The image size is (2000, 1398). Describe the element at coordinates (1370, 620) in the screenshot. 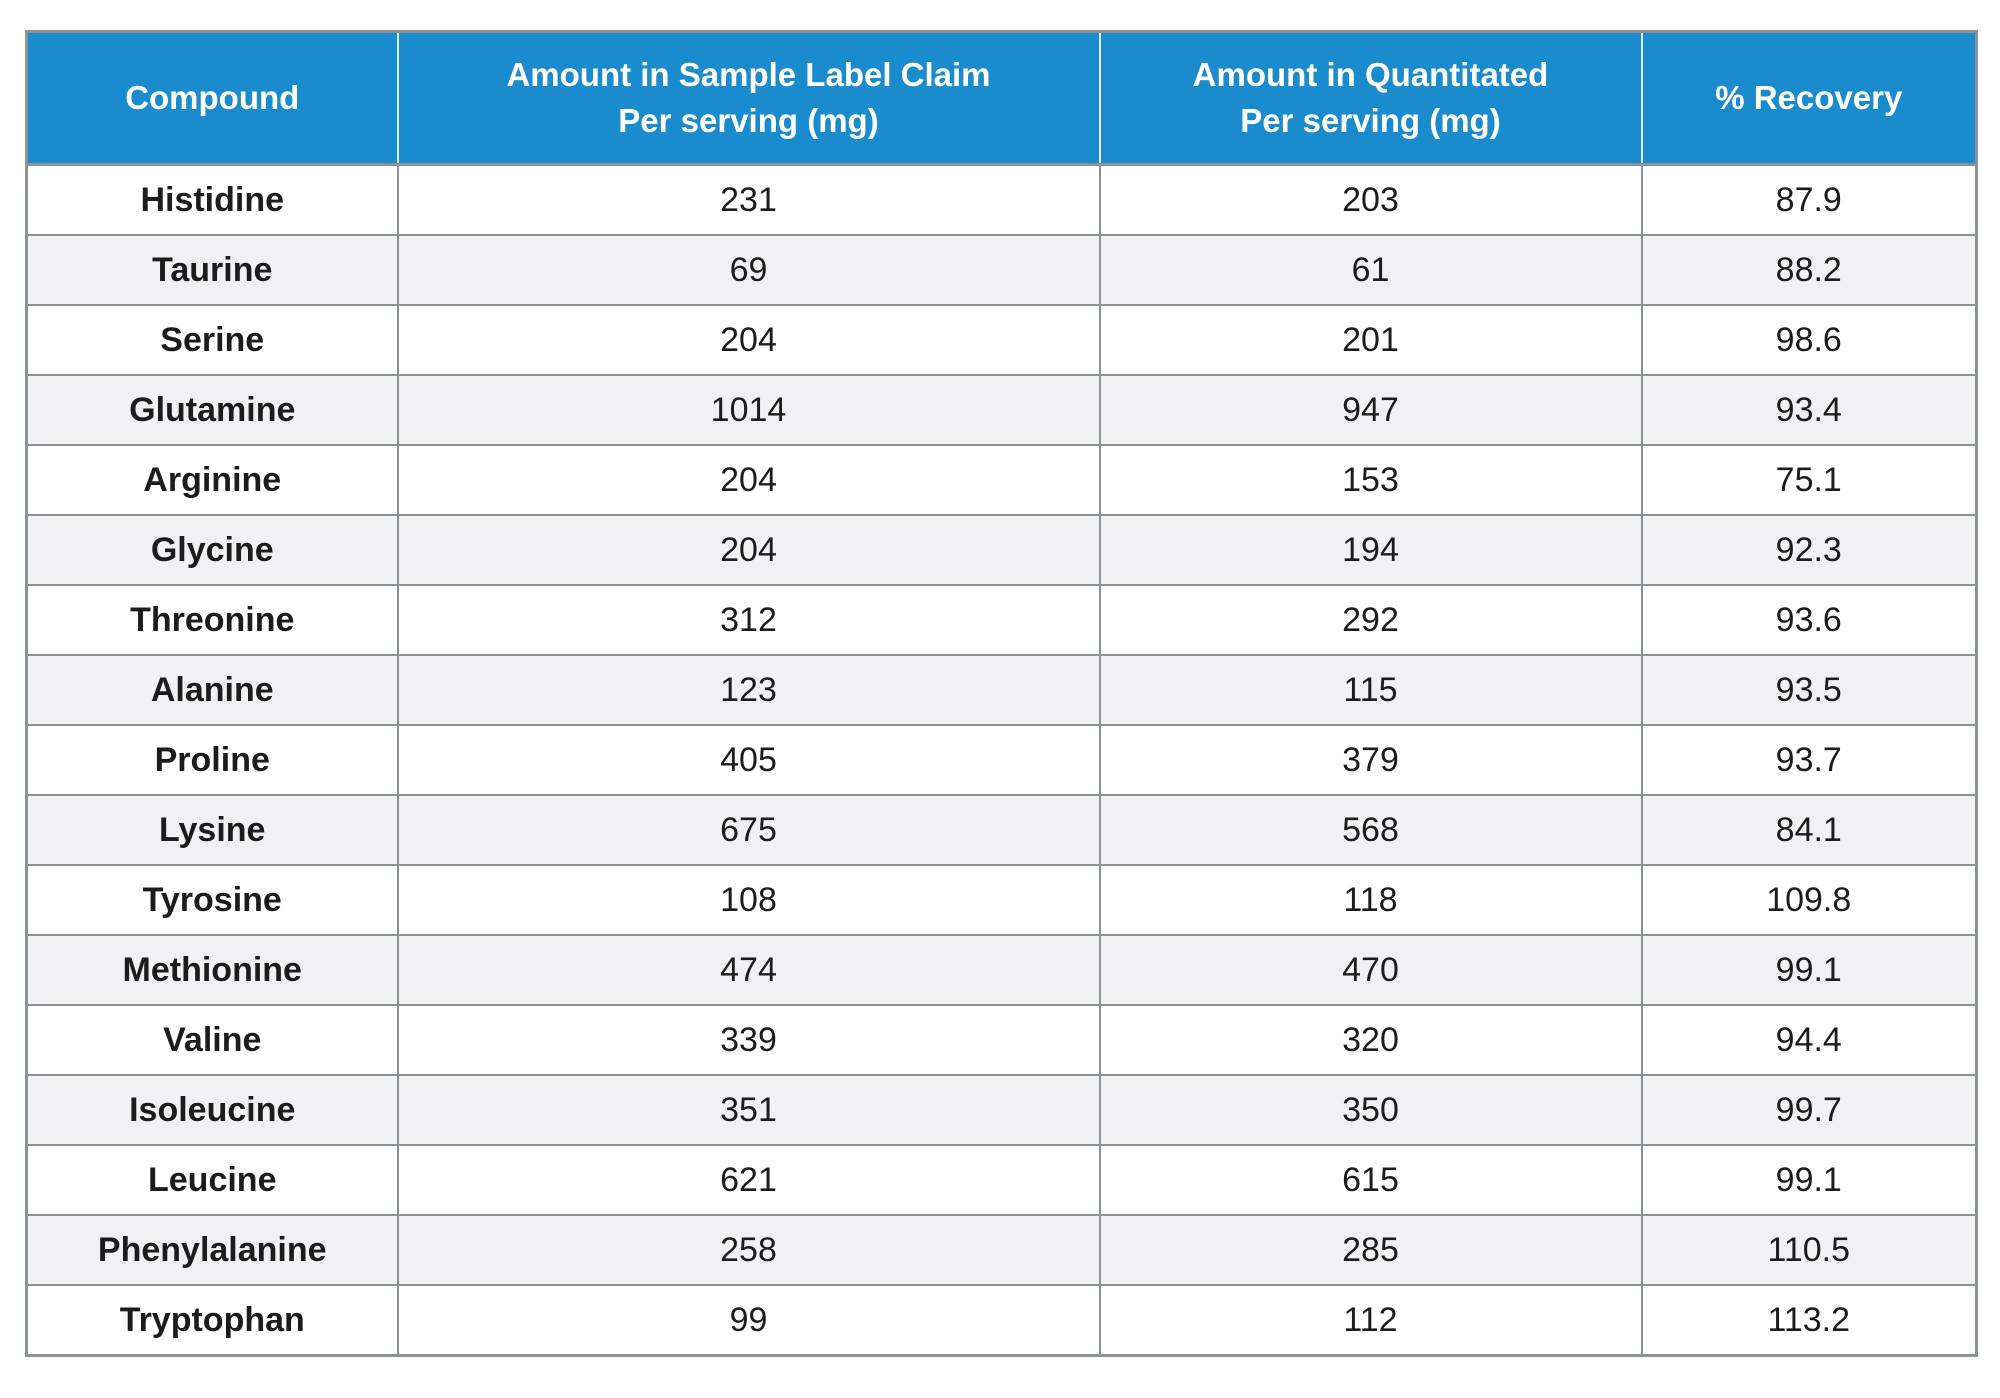

I see `quantitated-cell: 292` at that location.